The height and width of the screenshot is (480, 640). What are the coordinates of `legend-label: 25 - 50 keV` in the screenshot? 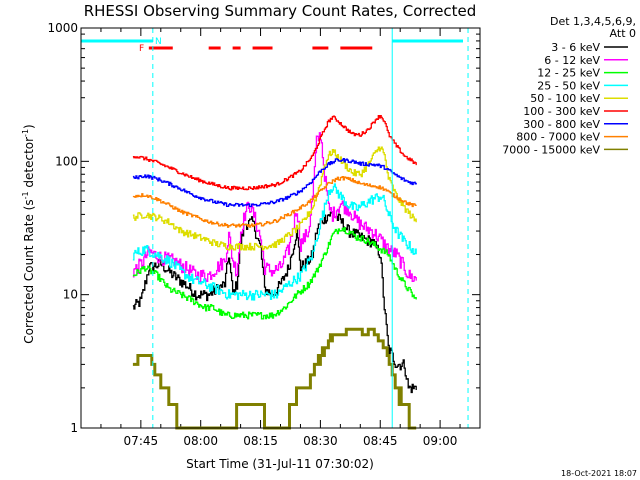 It's located at (568, 85).